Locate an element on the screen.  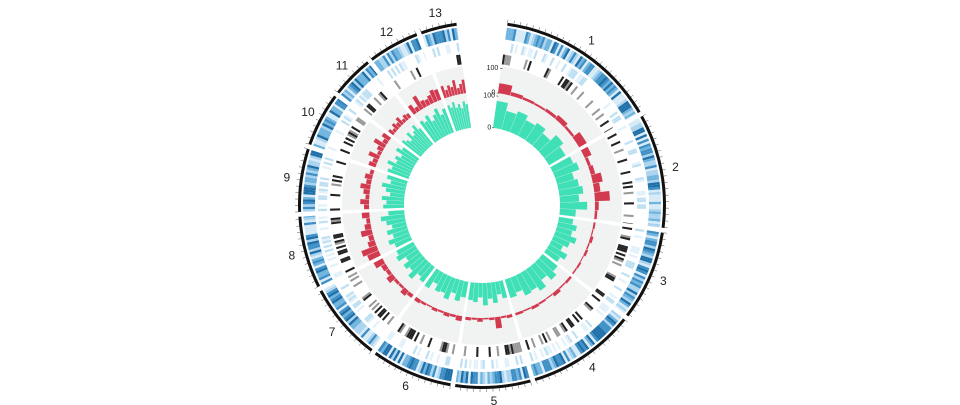
chromosome-ring is located at coordinates (322, 120).